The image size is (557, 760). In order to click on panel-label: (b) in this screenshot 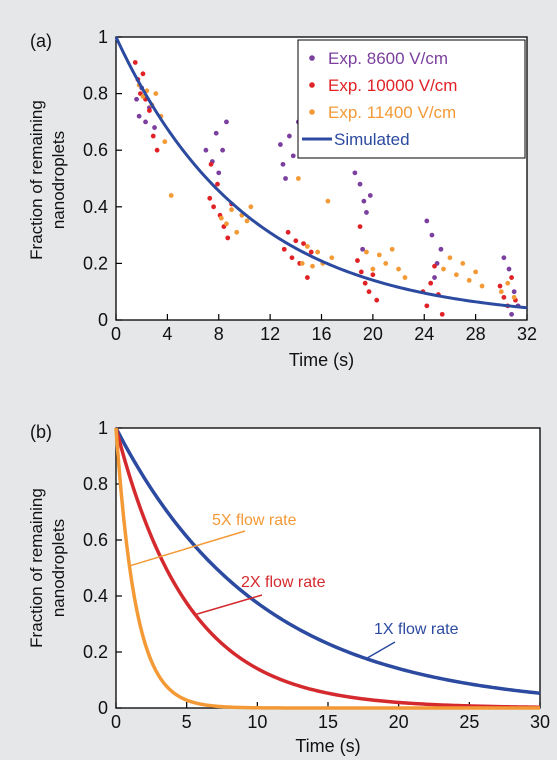, I will do `click(41, 432)`.